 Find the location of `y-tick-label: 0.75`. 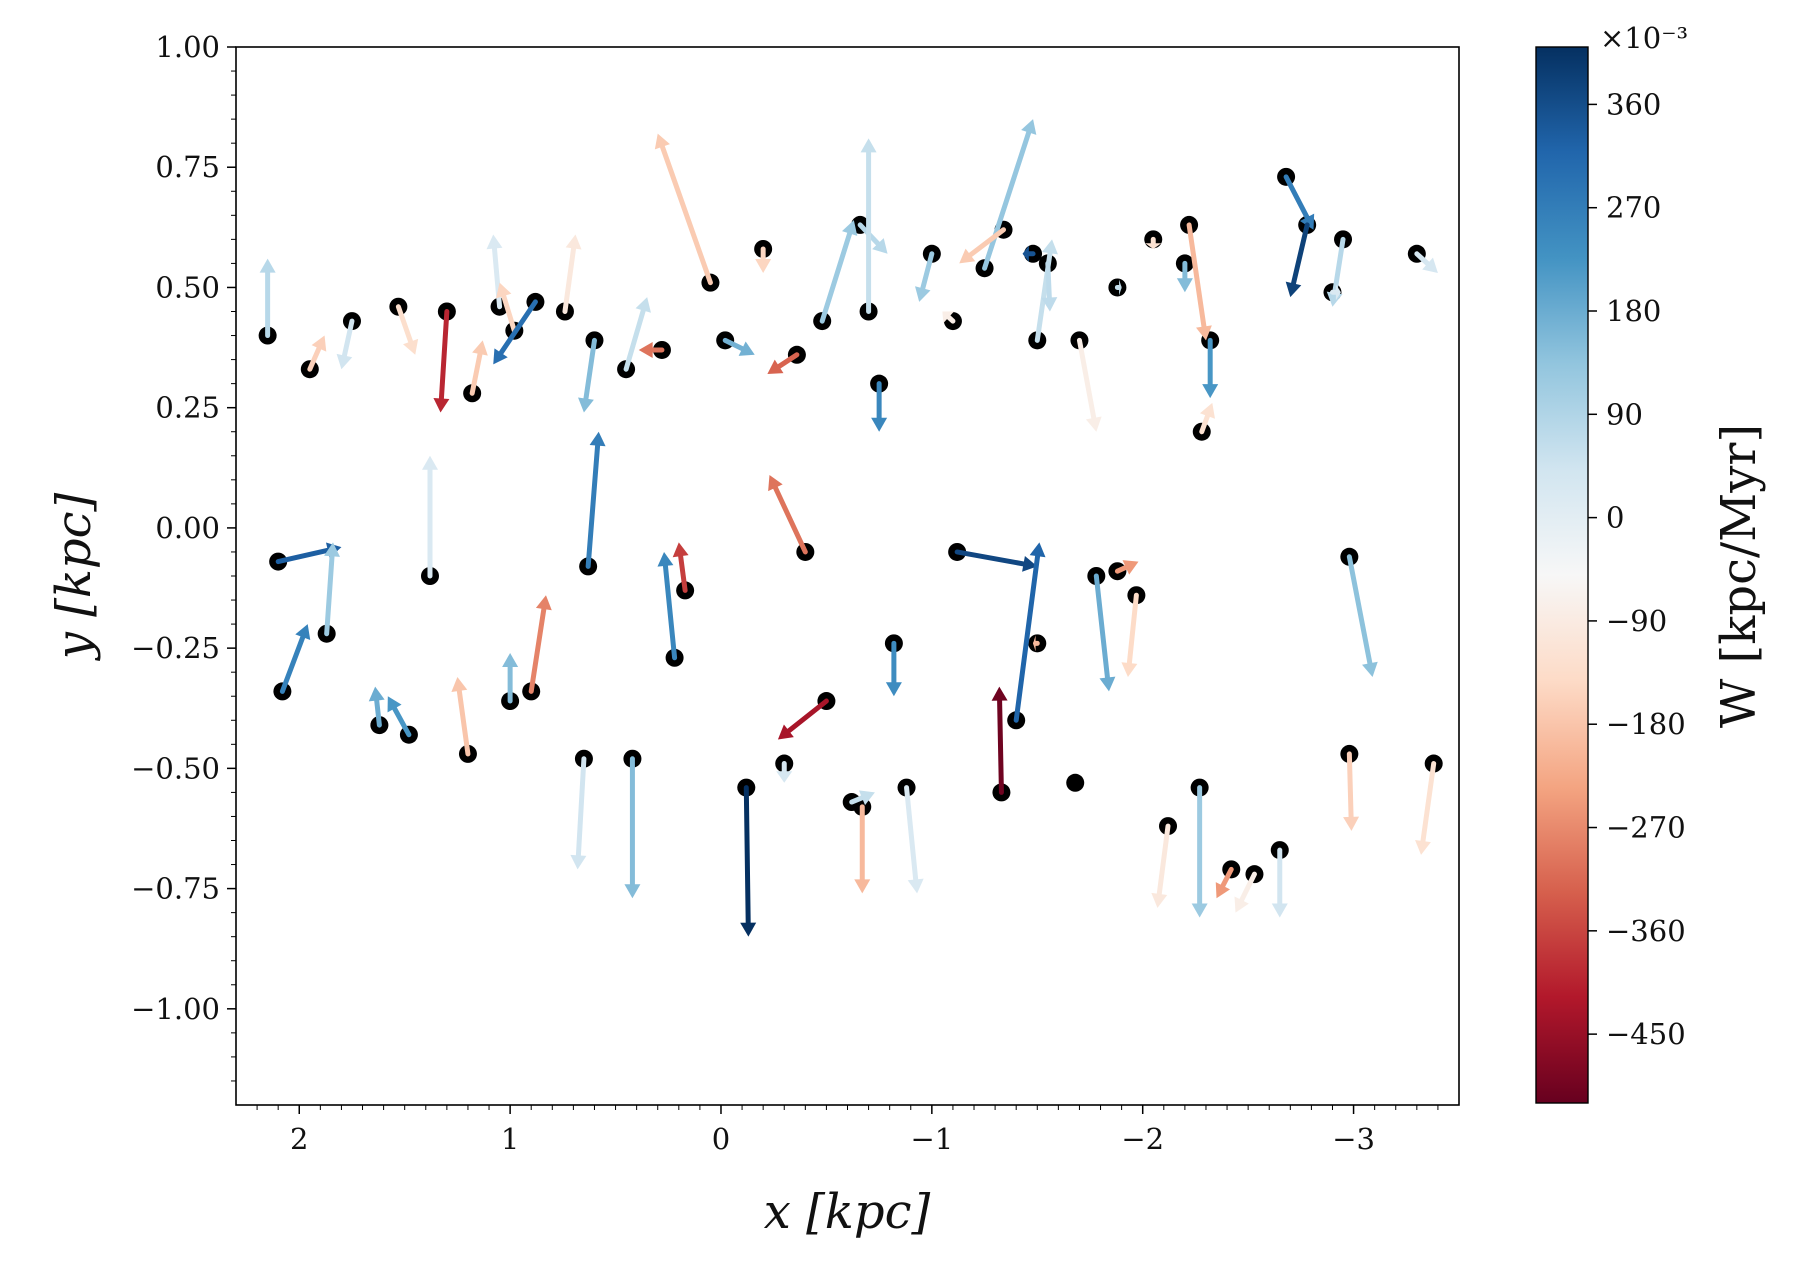

y-tick-label: 0.75 is located at coordinates (187, 167).